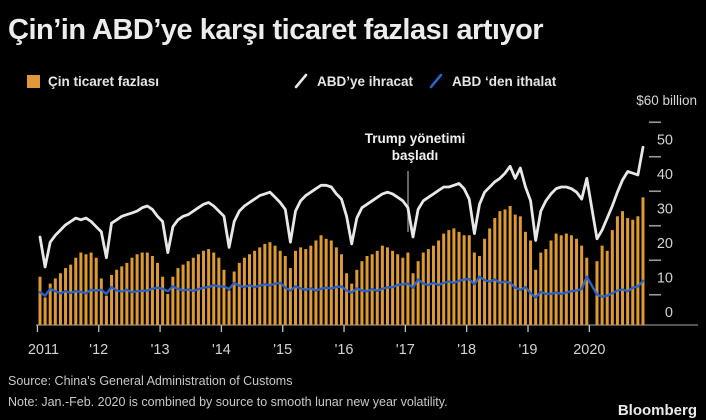 This screenshot has height=420, width=706. I want to click on legend-item-surplus: Çin ticaret fazlası, so click(93, 81).